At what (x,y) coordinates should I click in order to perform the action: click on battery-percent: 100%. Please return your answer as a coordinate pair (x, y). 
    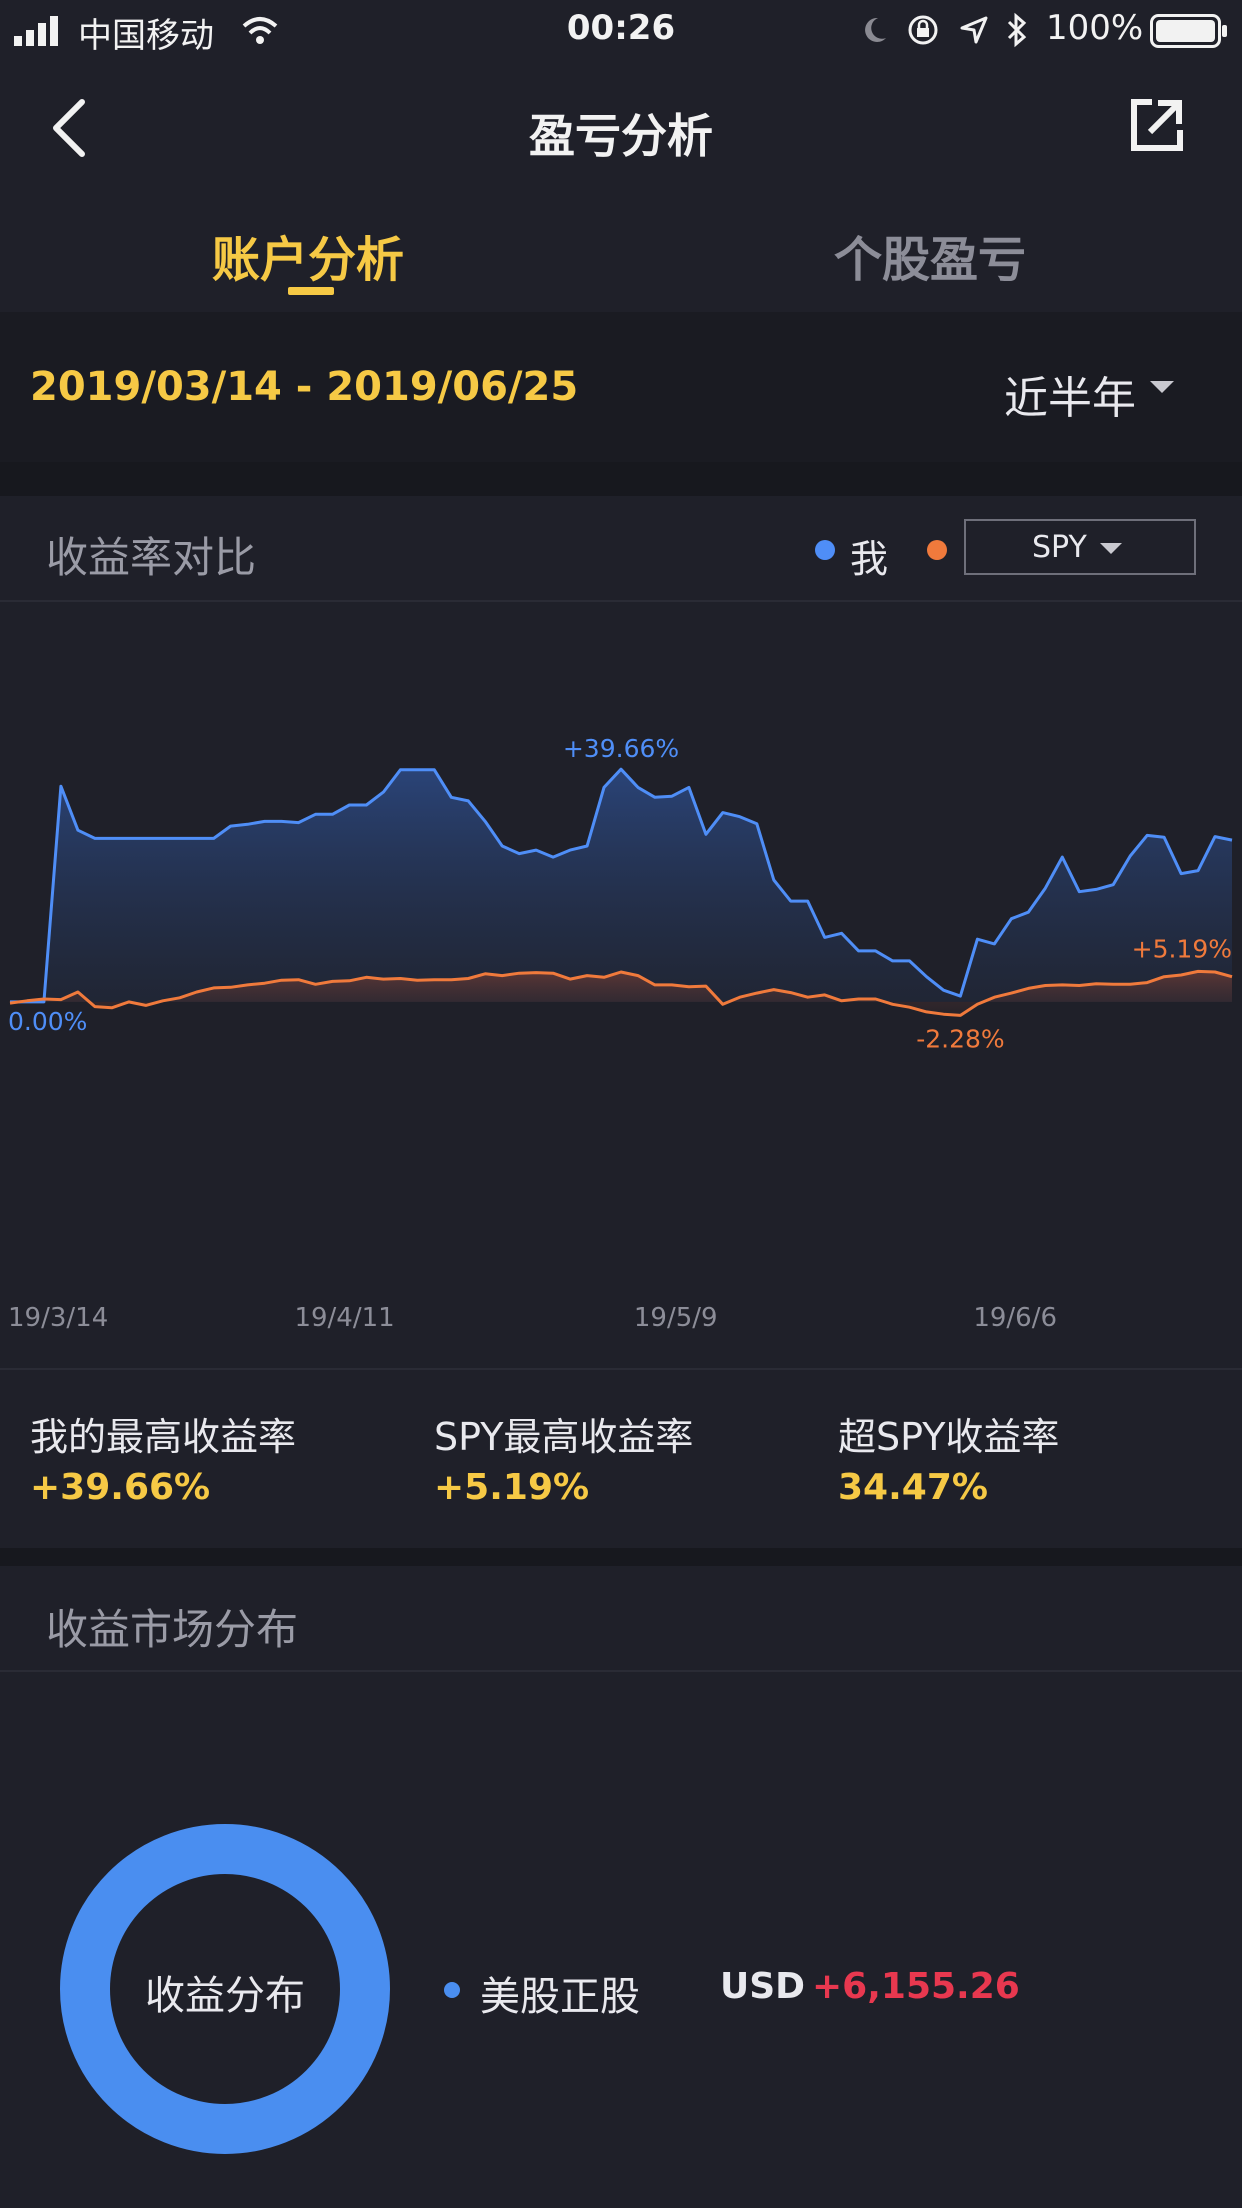
    Looking at the image, I should click on (1095, 28).